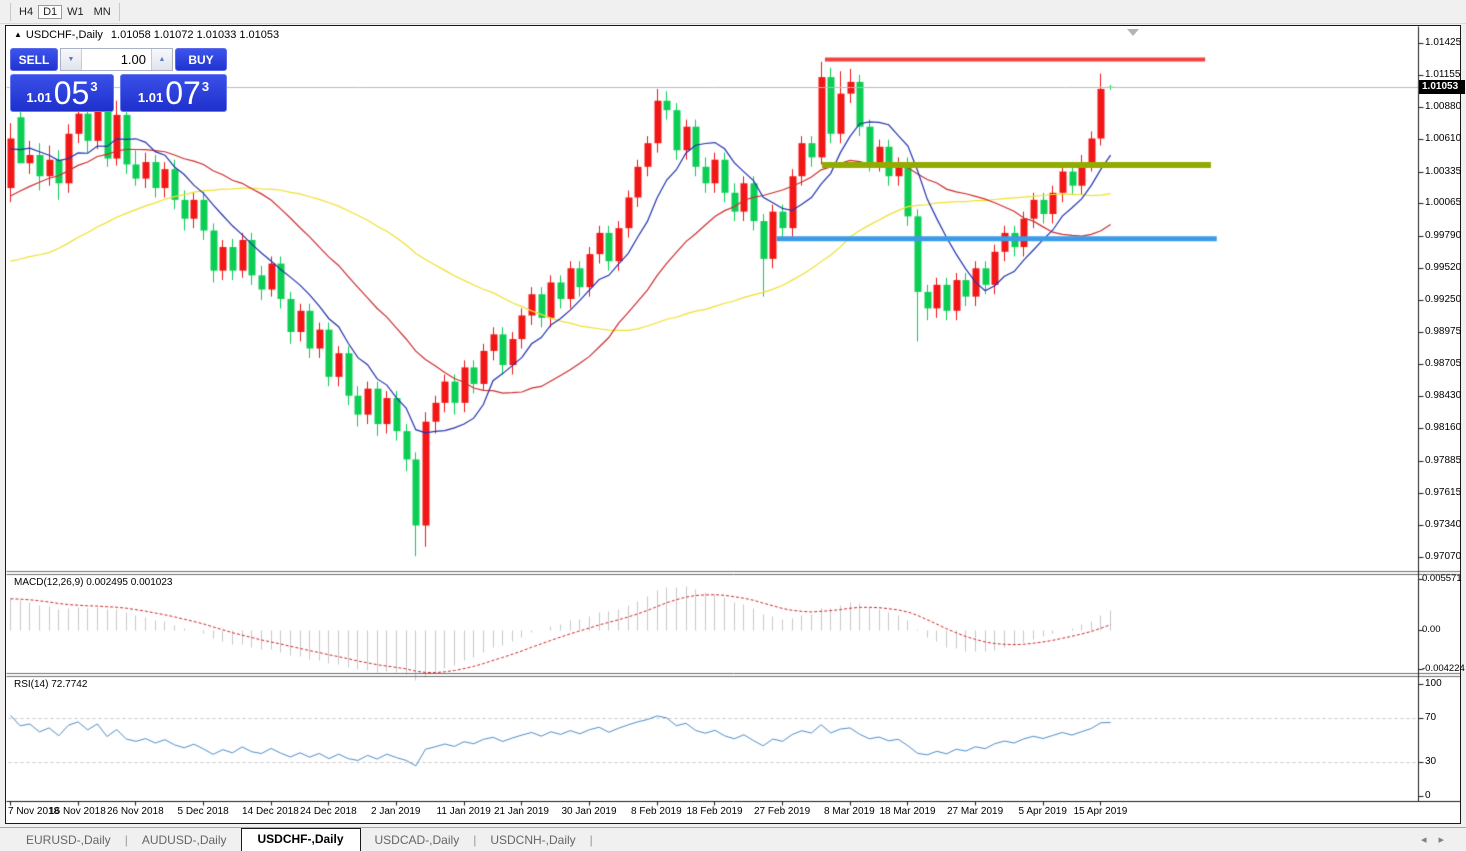 This screenshot has height=851, width=1466. What do you see at coordinates (26, 11) in the screenshot?
I see `timeframe-button-h4: H4` at bounding box center [26, 11].